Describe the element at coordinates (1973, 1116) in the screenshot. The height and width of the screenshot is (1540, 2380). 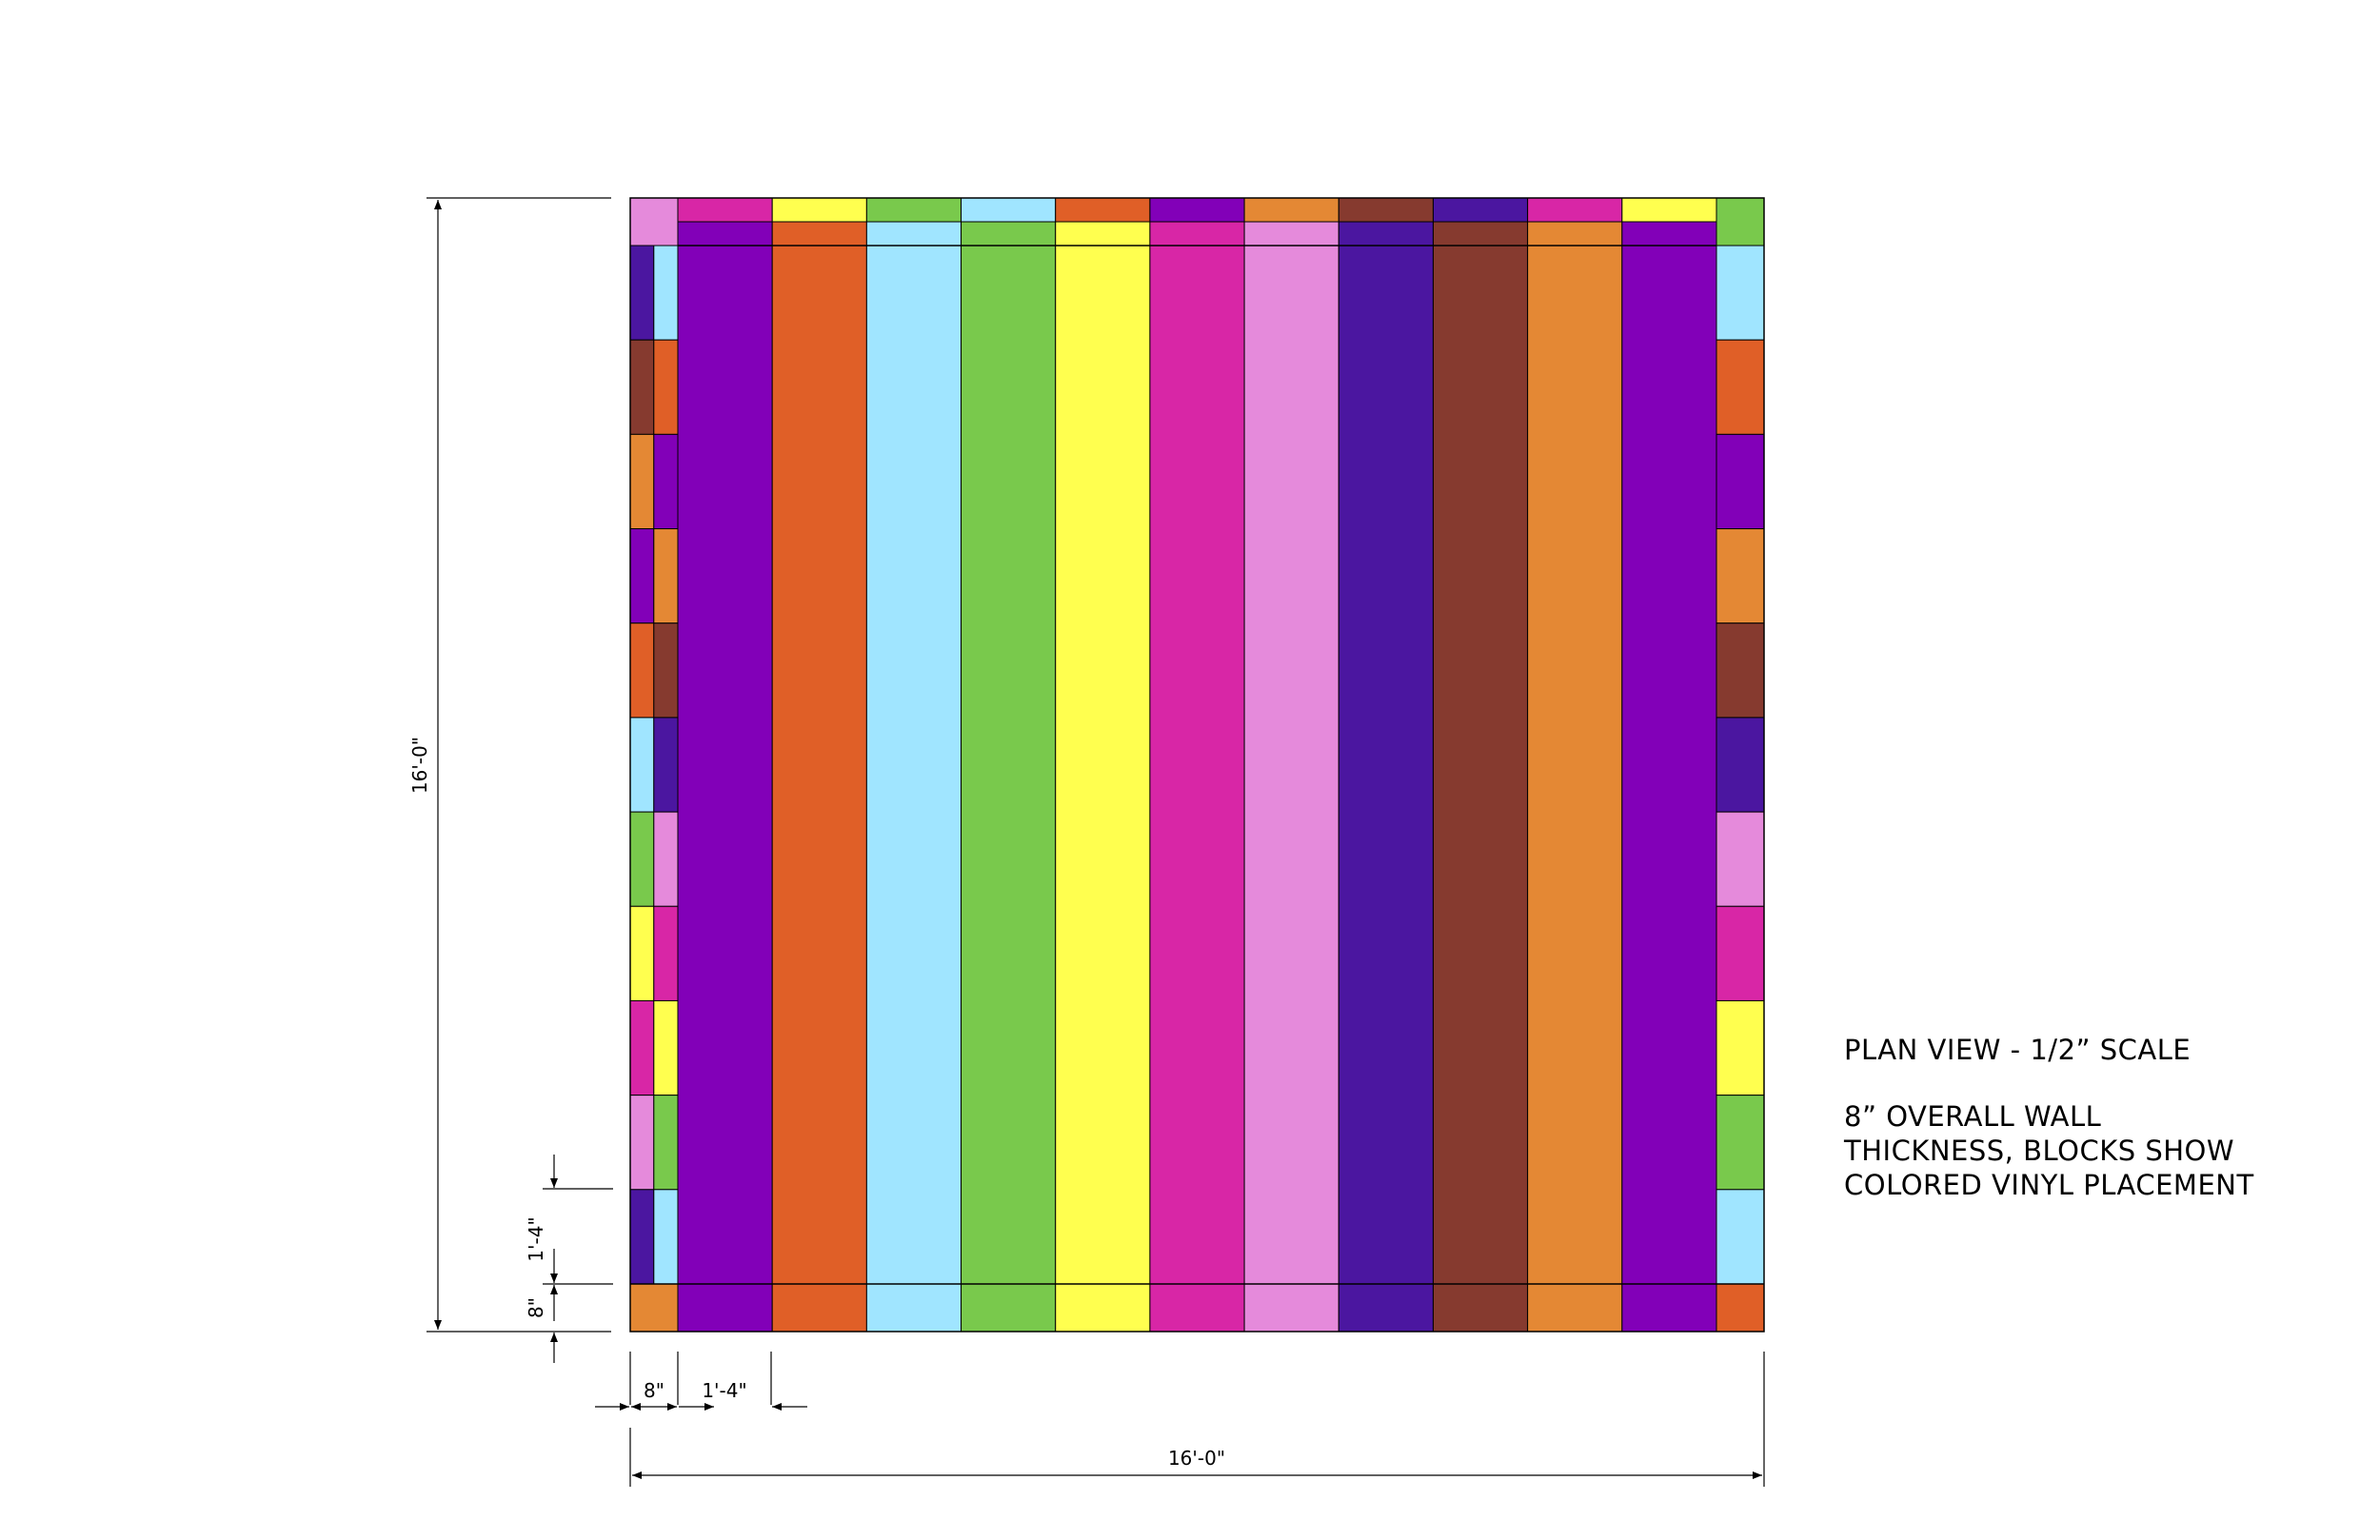
I see `notes-line-1: 8” OVERALL WALL` at that location.